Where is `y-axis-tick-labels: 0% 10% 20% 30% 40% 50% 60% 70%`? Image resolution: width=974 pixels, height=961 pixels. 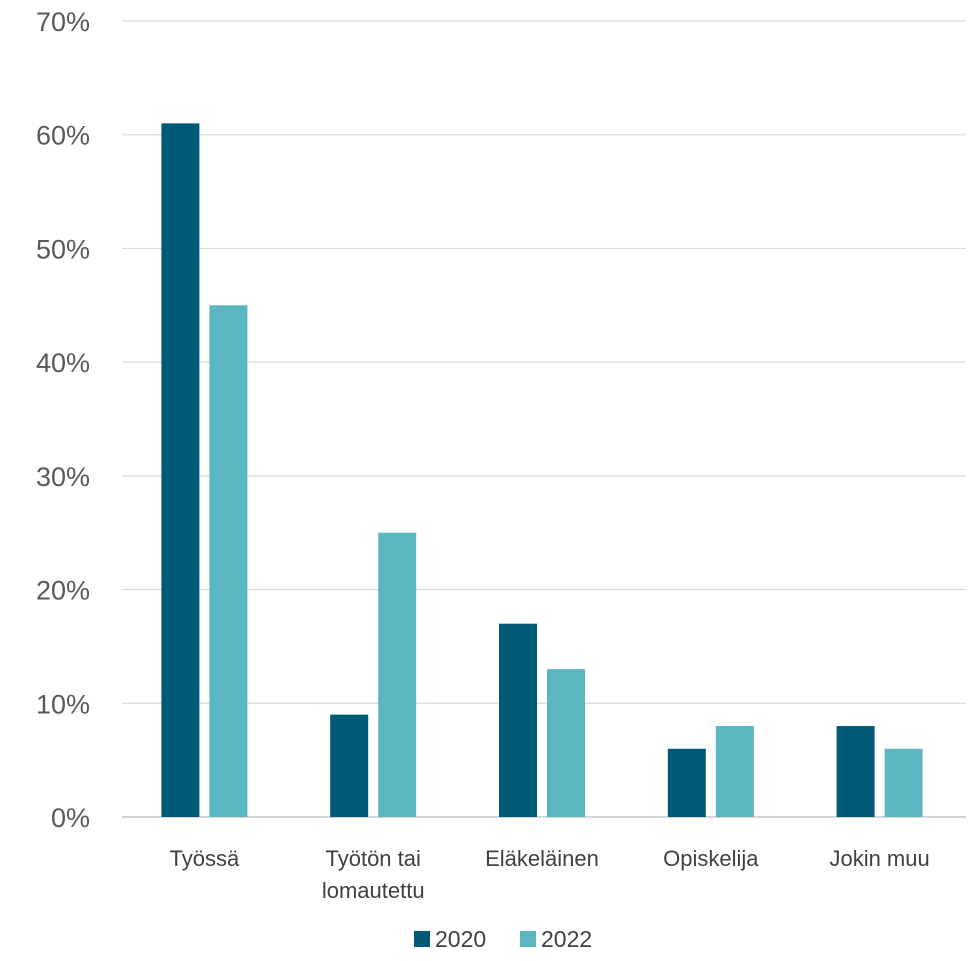 y-axis-tick-labels: 0% 10% 20% 30% 40% 50% 60% 70% is located at coordinates (63, 420).